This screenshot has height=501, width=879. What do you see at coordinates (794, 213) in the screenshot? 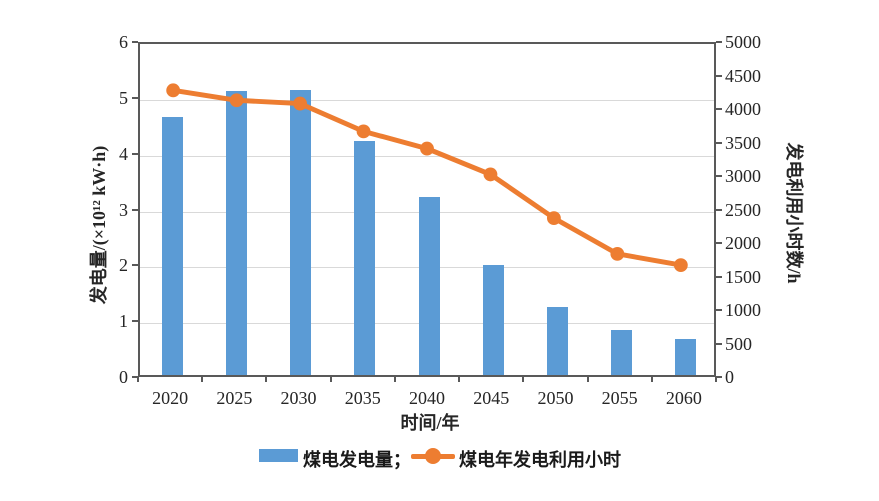
I see `right-axis-title: 发电利用小时数/h` at bounding box center [794, 213].